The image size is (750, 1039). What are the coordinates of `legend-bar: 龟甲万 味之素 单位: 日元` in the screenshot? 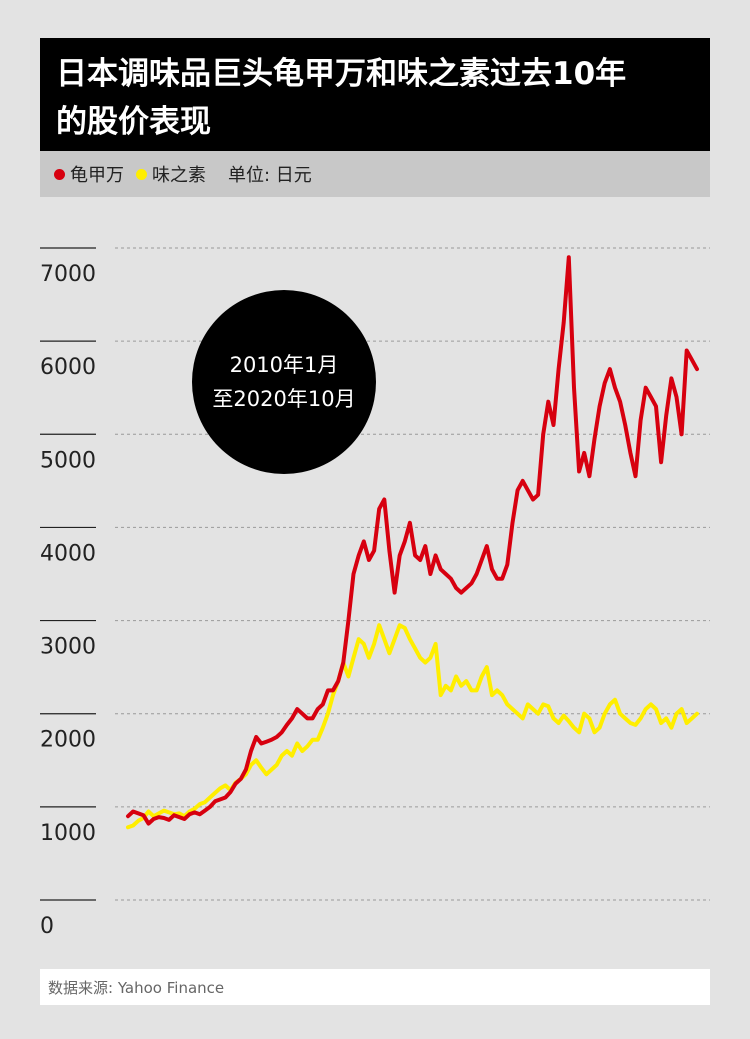 It's located at (375, 174).